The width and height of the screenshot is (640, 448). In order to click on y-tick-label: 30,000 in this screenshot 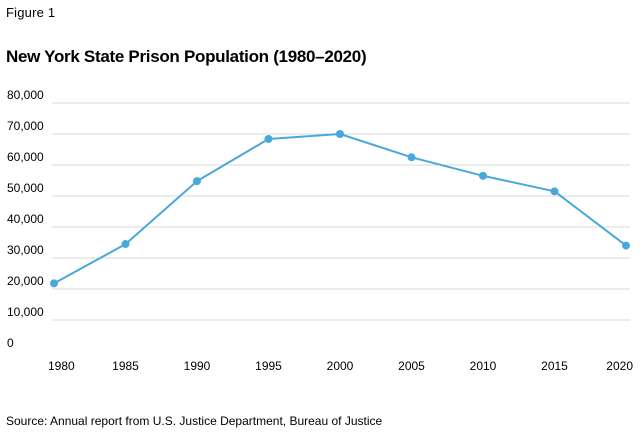, I will do `click(25, 250)`.